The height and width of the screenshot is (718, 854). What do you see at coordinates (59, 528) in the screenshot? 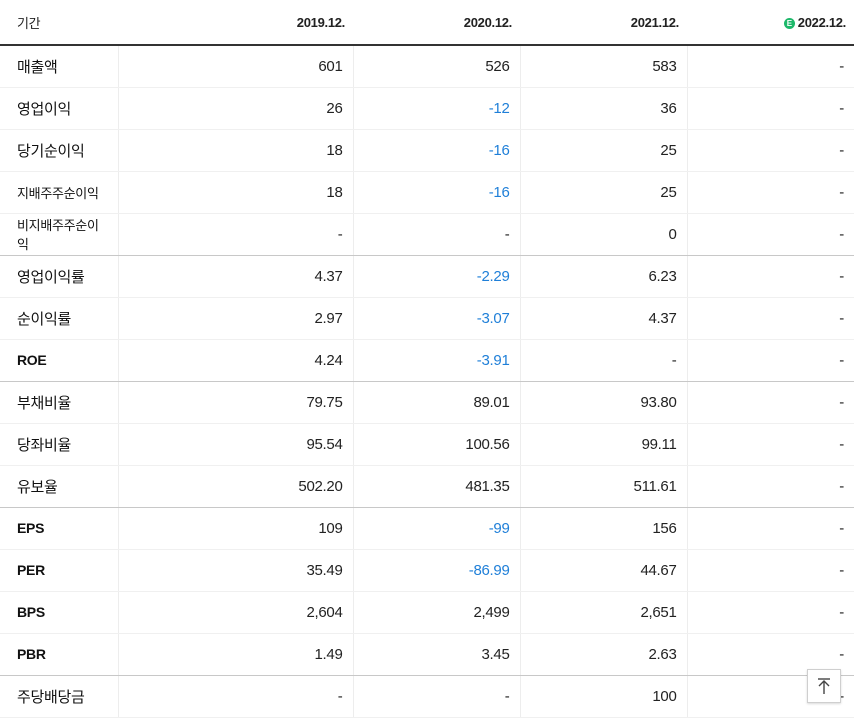
I see `row-label: EPS` at bounding box center [59, 528].